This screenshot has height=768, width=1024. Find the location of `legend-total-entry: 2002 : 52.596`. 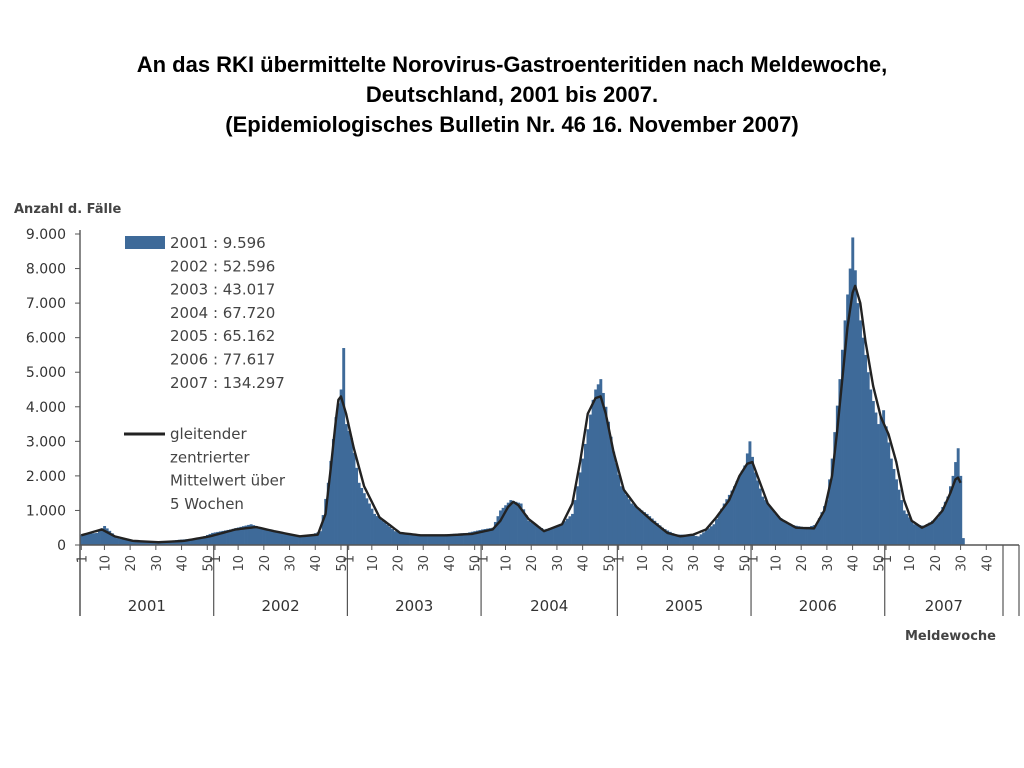

legend-total-entry: 2002 : 52.596 is located at coordinates (222, 266).